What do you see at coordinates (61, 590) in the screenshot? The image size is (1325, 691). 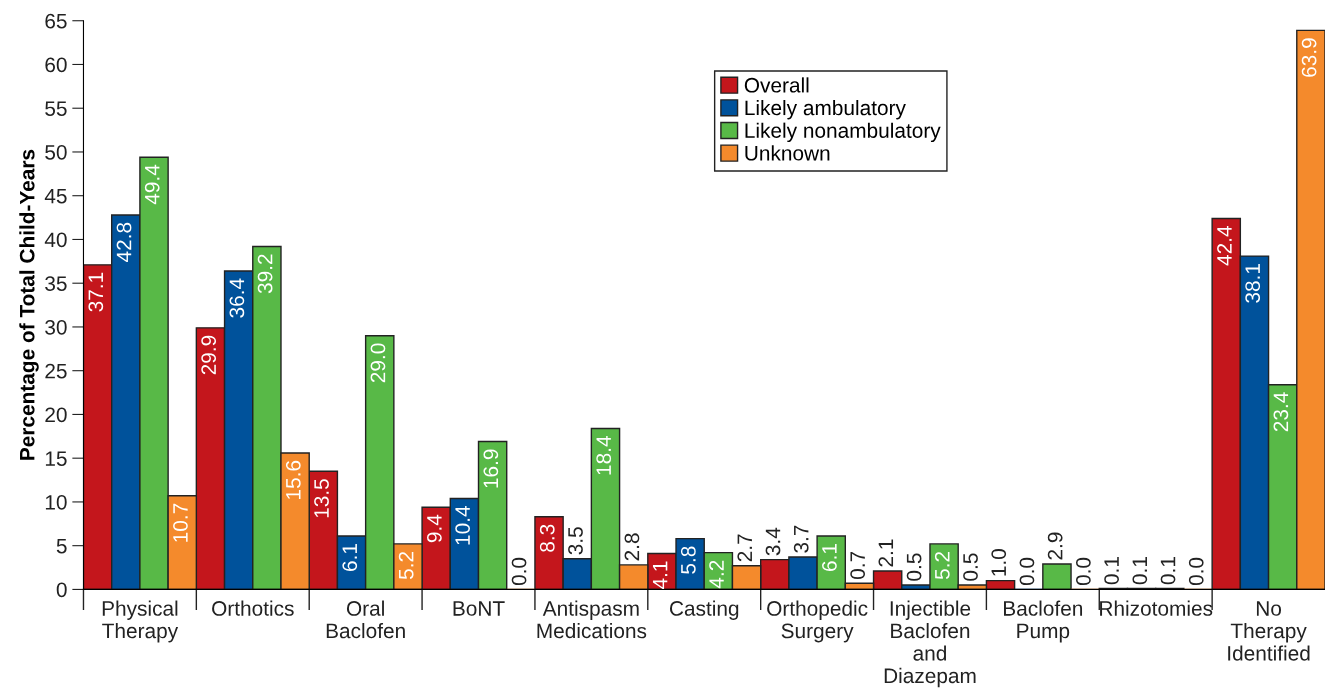 I see `y-tick-label: 0` at bounding box center [61, 590].